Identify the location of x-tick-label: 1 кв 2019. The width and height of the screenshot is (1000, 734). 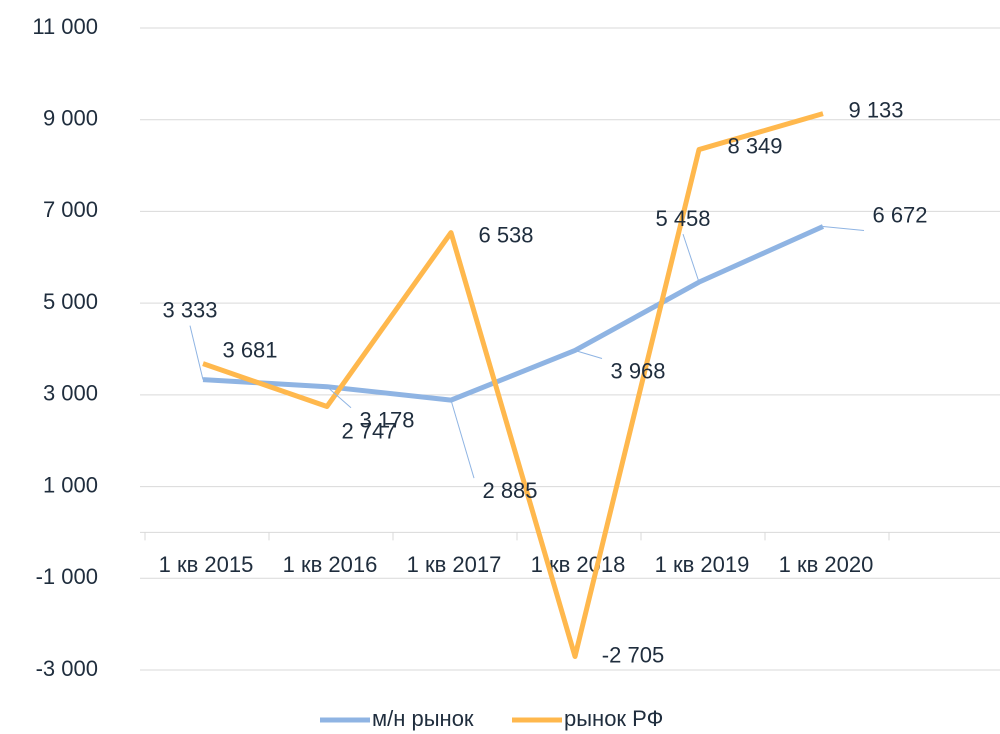
(702, 564).